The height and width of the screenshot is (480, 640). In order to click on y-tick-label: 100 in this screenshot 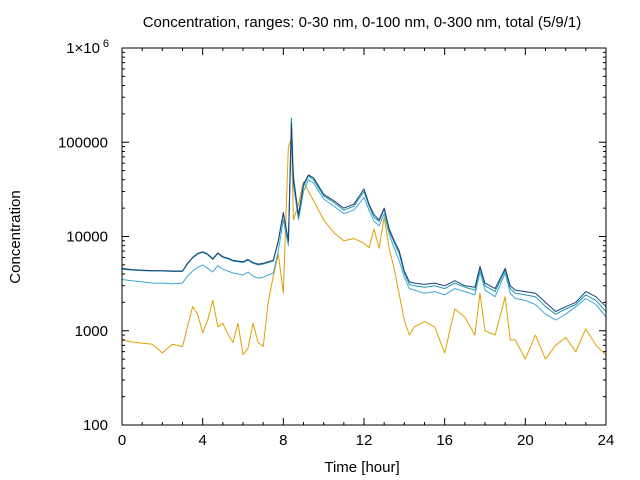, I will do `click(95, 425)`.